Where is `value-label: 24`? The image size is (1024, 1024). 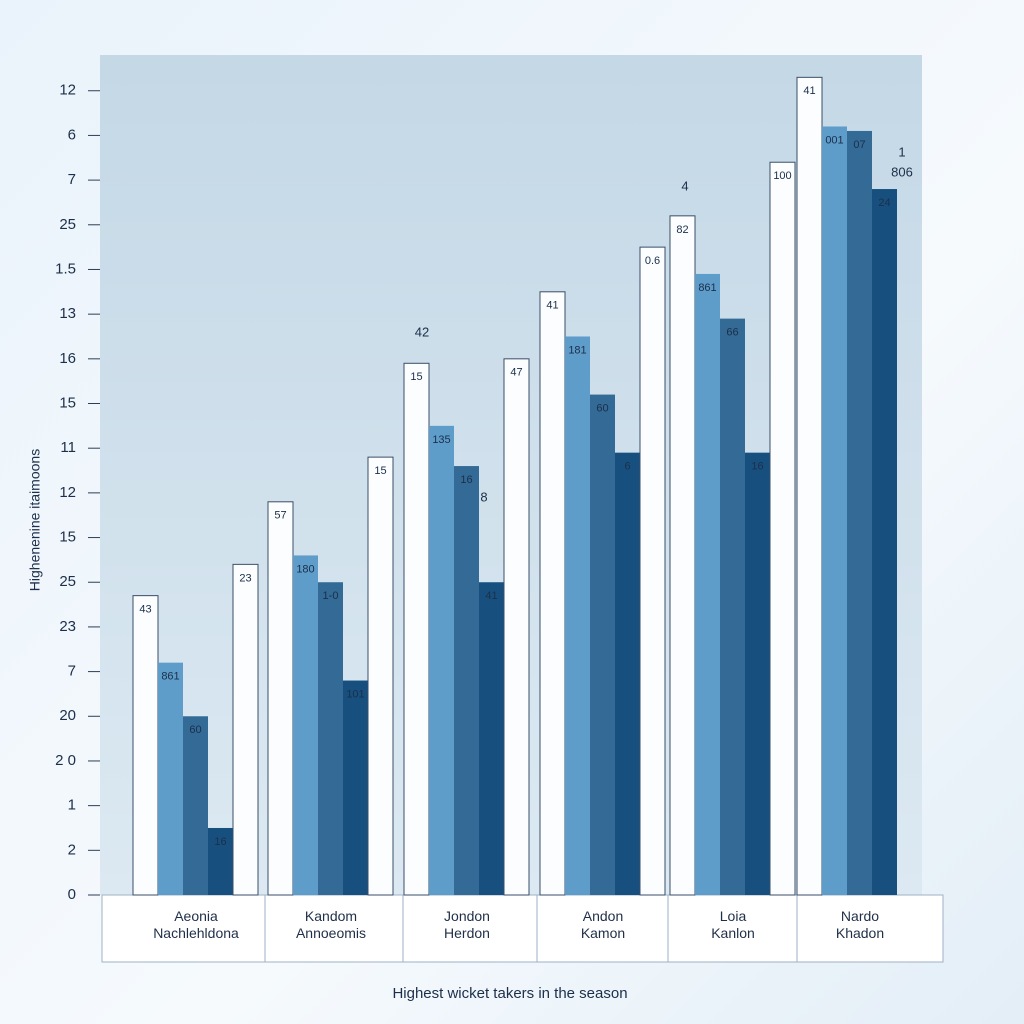 value-label: 24 is located at coordinates (884, 203).